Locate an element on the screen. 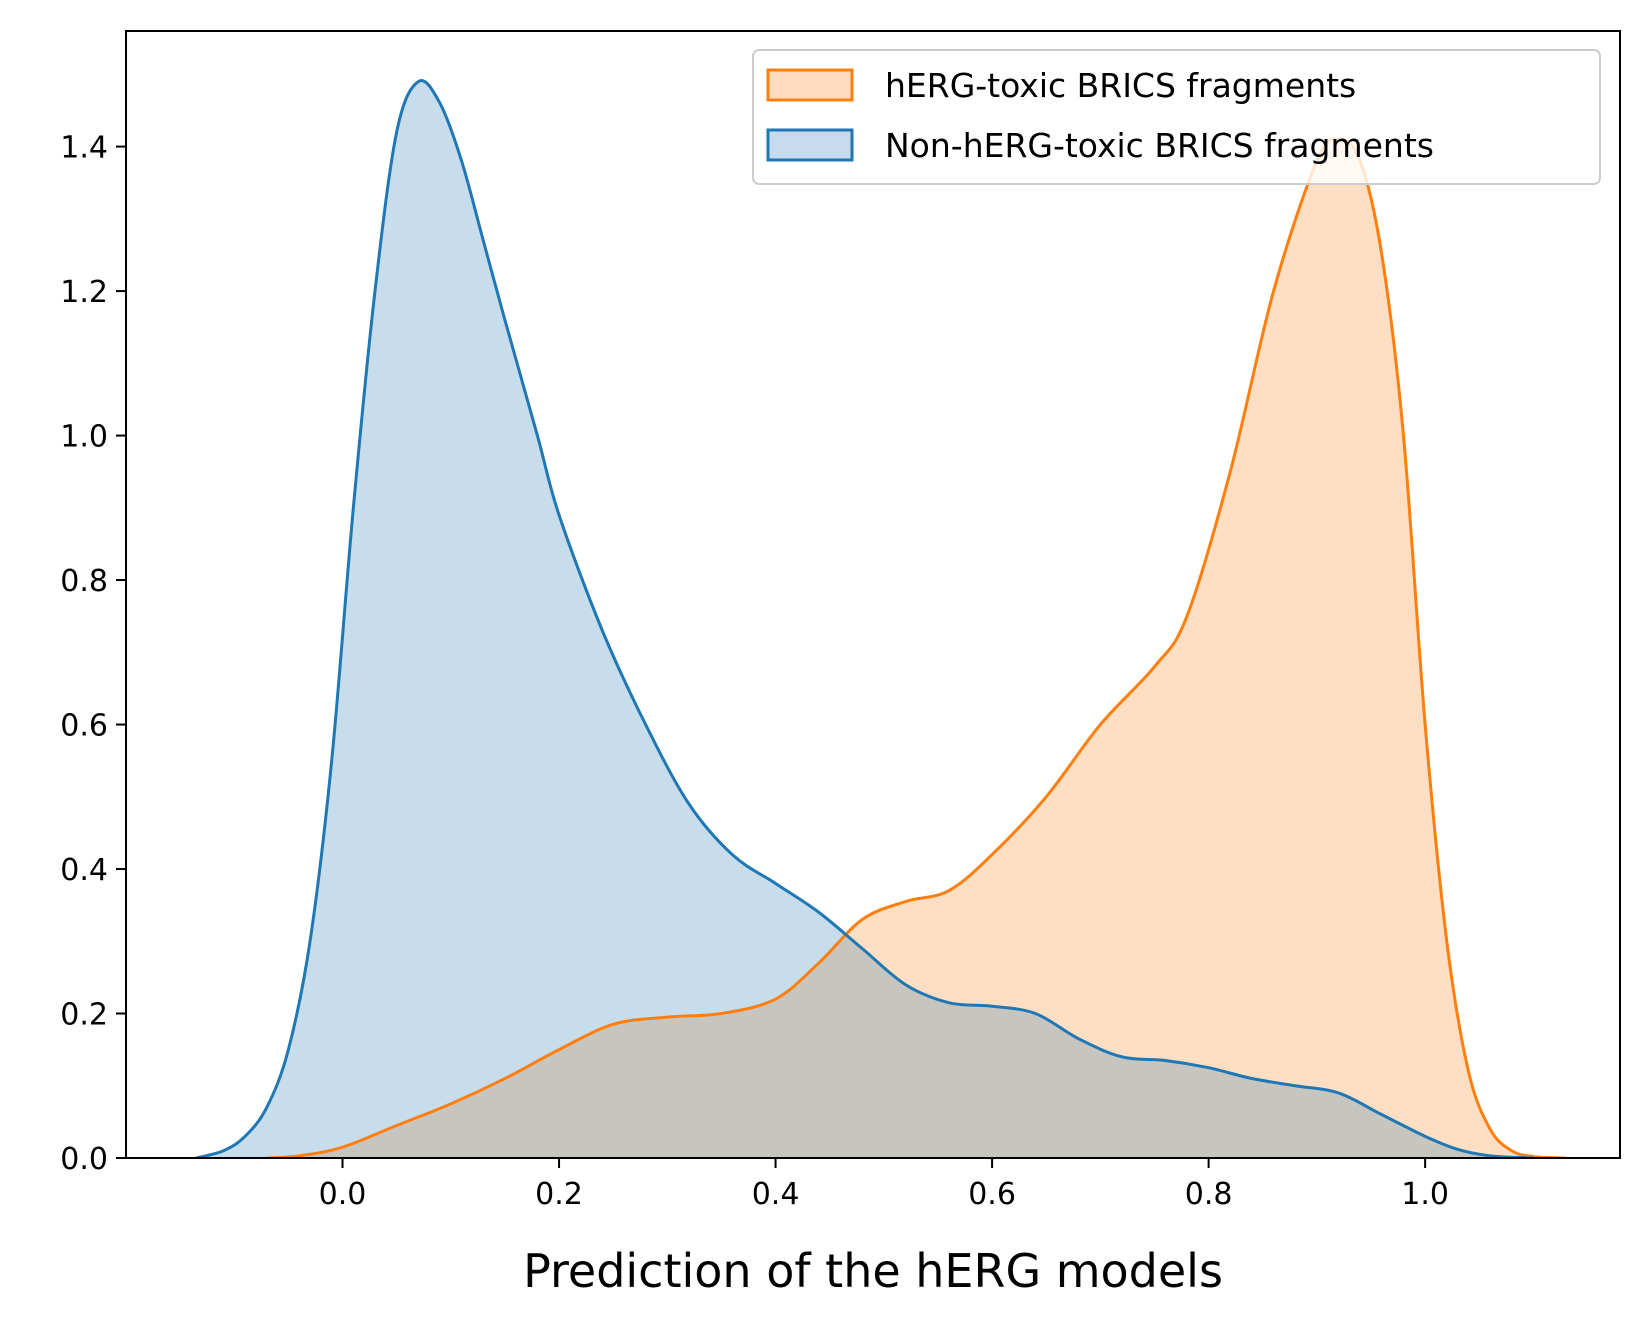 The width and height of the screenshot is (1643, 1329). x-axis: 0.0 0.2 0.4 0.6 0.8 1.0 is located at coordinates (884, 1185).